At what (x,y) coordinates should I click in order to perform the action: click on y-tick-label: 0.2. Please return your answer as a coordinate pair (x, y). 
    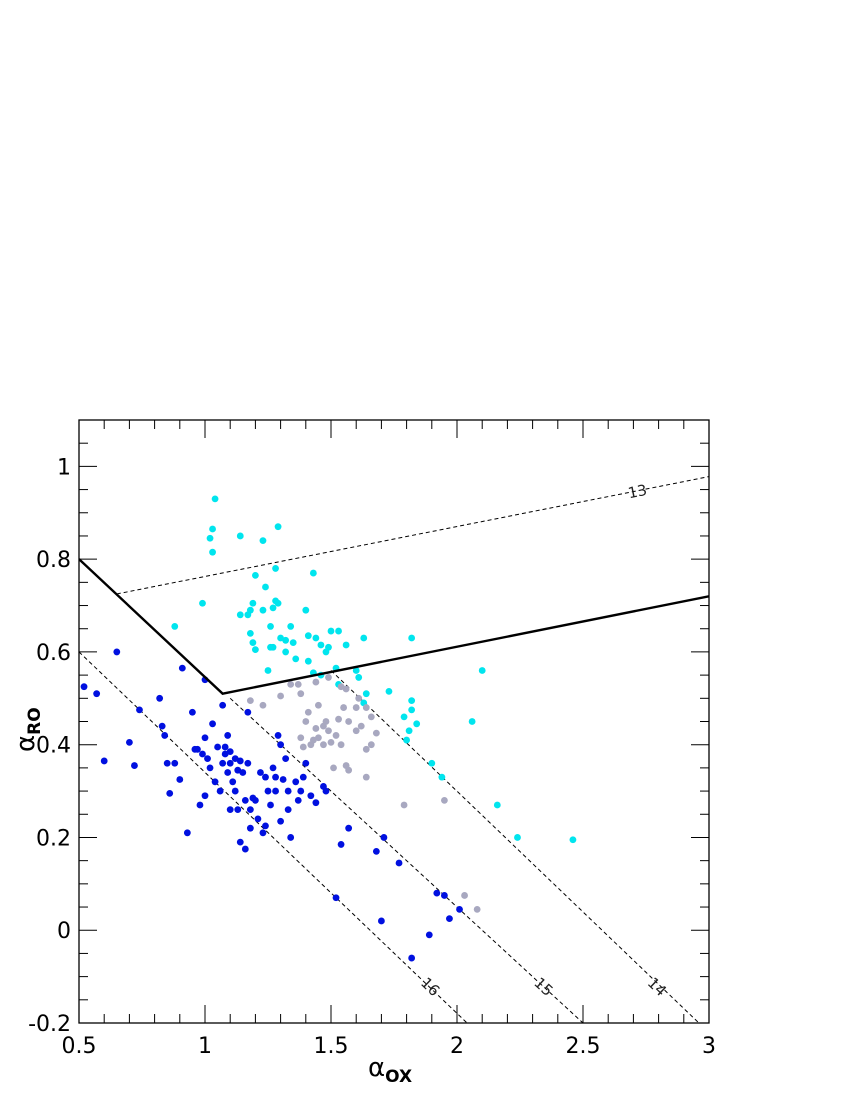
    Looking at the image, I should click on (53, 838).